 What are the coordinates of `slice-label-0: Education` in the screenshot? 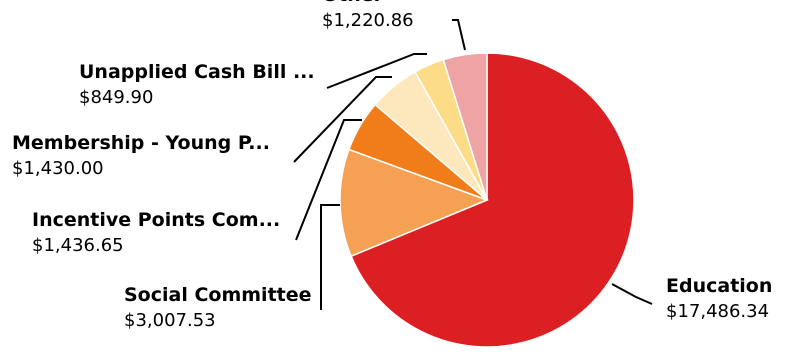 It's located at (719, 286).